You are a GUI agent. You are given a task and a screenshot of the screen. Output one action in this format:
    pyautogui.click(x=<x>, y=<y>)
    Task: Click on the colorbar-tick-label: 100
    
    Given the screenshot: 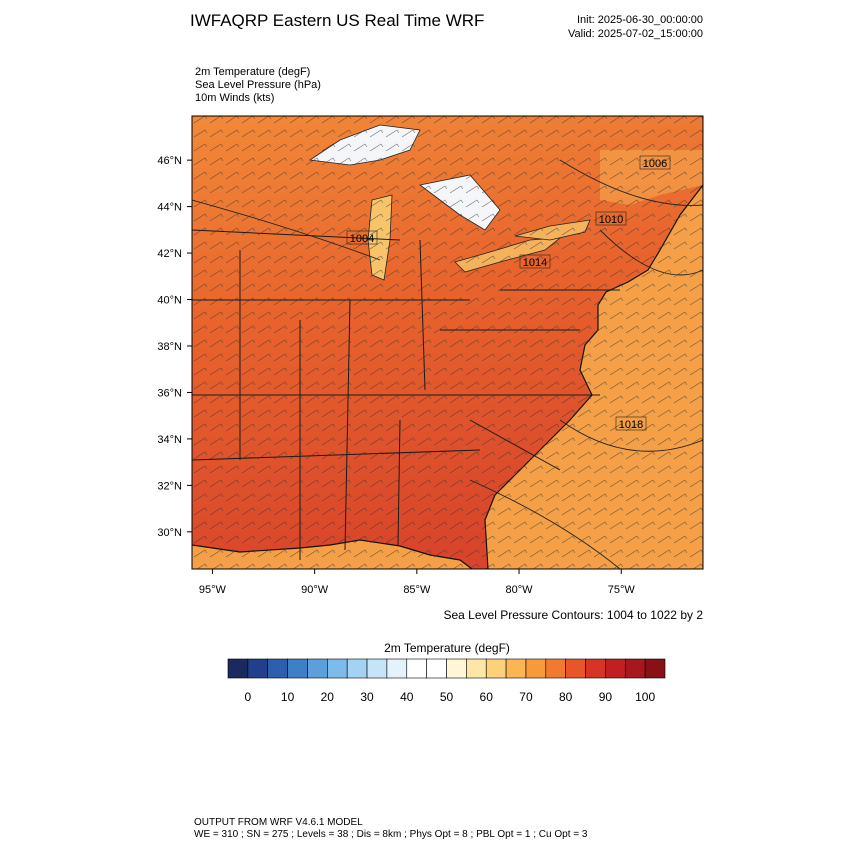 What is the action you would take?
    pyautogui.click(x=645, y=697)
    